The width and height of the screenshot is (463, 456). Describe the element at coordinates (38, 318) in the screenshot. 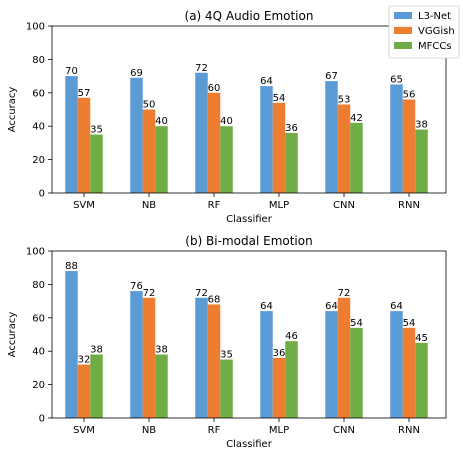

I see `y-tick-label: 60` at that location.